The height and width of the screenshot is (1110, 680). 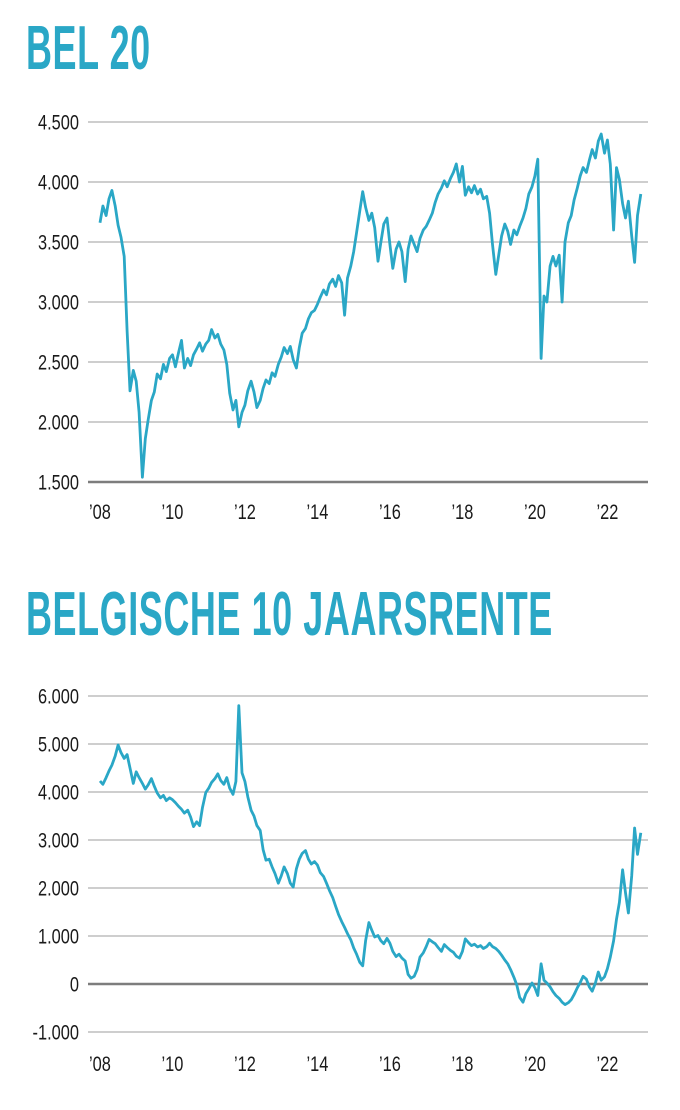 I want to click on y-axis-label: 2.500, so click(x=58, y=362).